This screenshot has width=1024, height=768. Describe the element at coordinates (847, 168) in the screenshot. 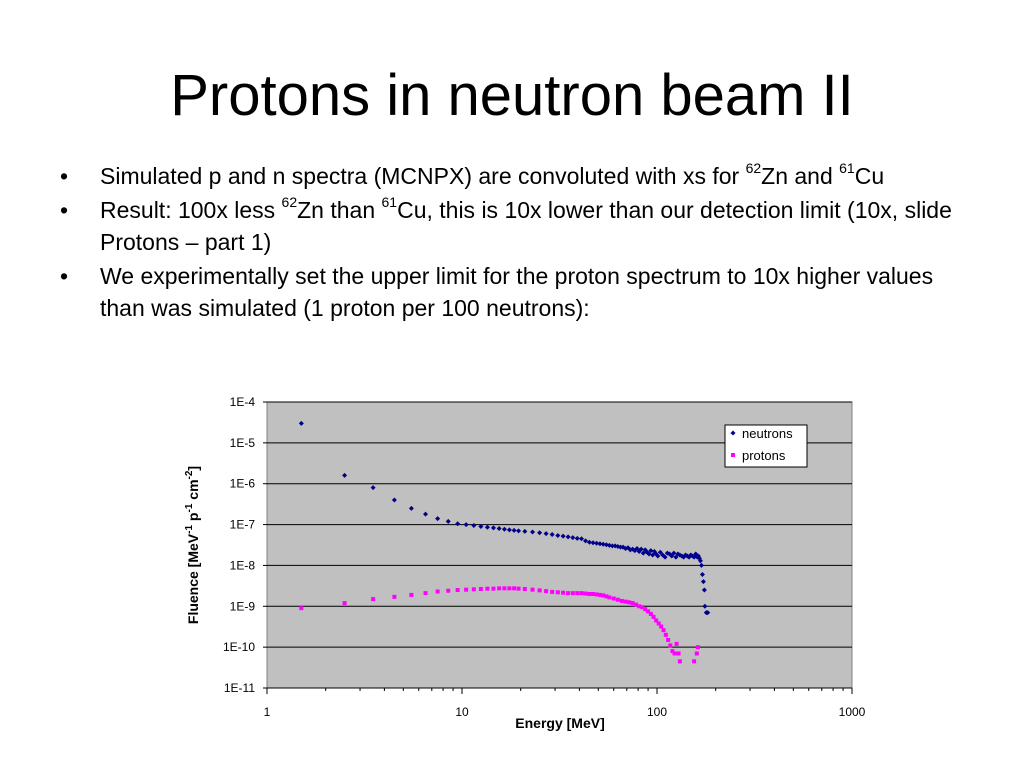

I see `isotope-mass-superscript: 61` at that location.